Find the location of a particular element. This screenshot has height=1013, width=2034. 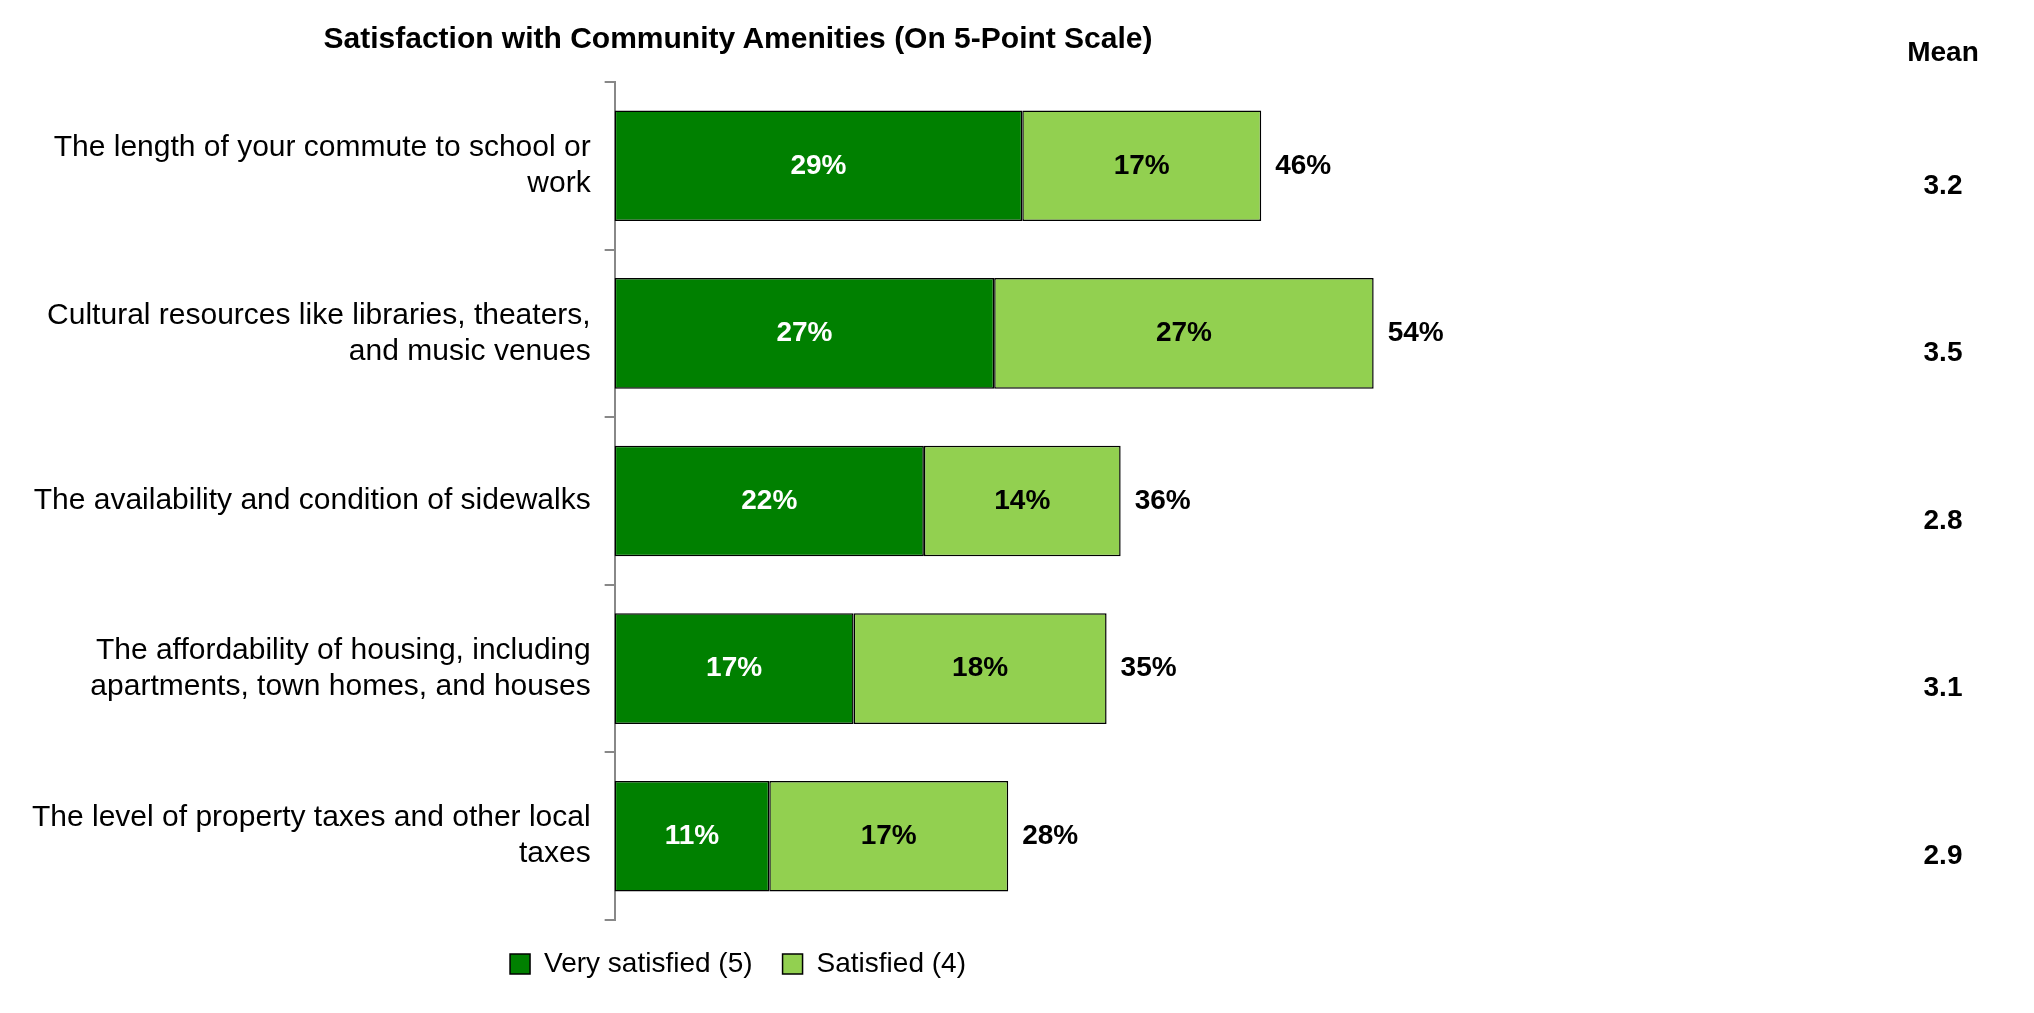

total-label: 46% is located at coordinates (1303, 164).